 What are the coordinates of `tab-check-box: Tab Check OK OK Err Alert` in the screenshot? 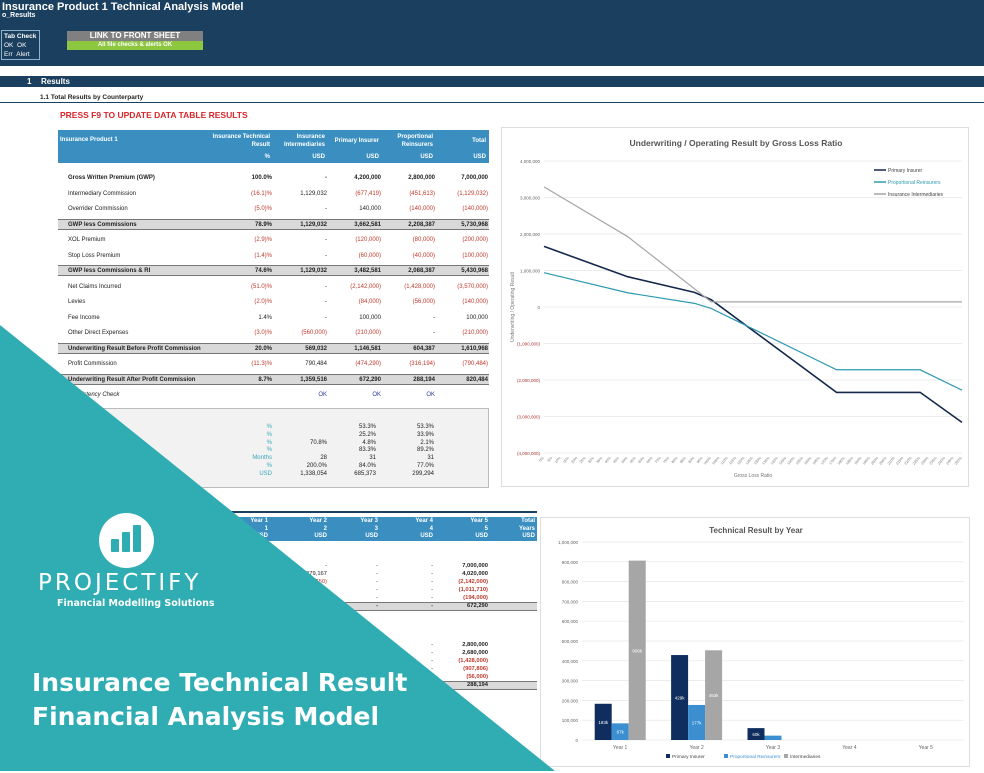 It's located at (20, 45).